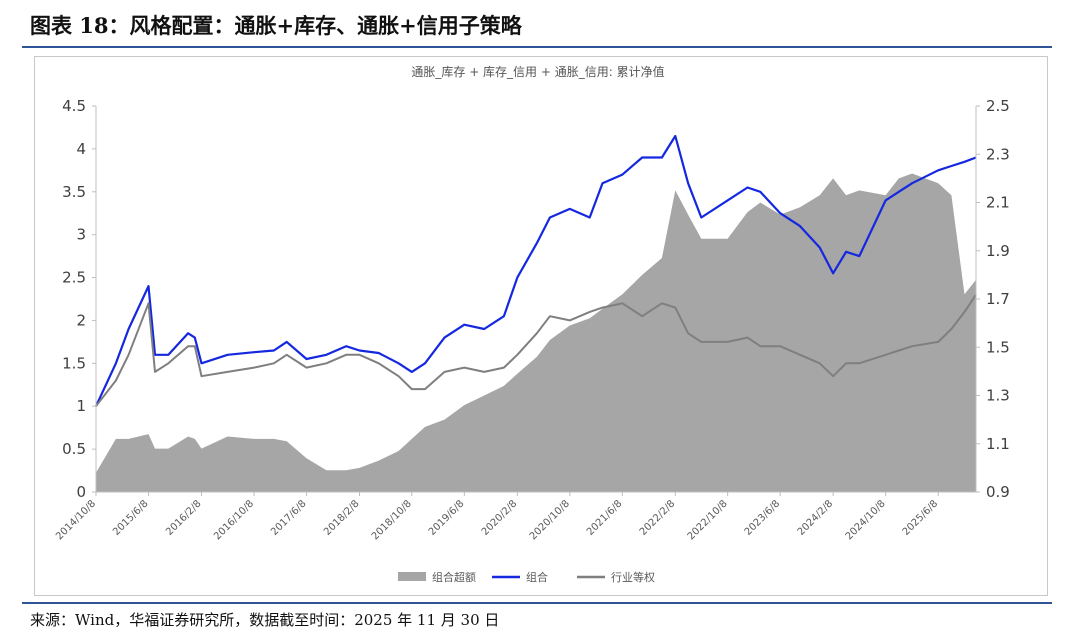 This screenshot has width=1080, height=639. What do you see at coordinates (81, 235) in the screenshot?
I see `y-left-tick-label: 3` at bounding box center [81, 235].